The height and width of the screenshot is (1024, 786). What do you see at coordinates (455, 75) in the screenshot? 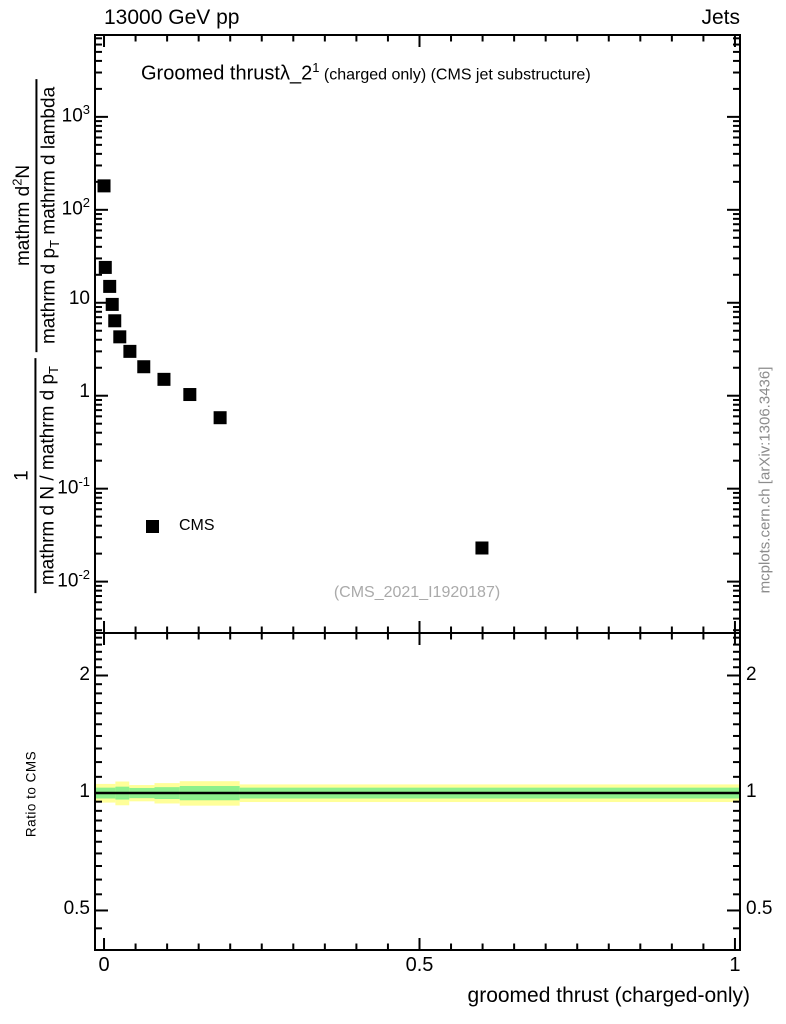
I see `plot-title-qualifier: (charged only) (CMS jet substructure)` at bounding box center [455, 75].